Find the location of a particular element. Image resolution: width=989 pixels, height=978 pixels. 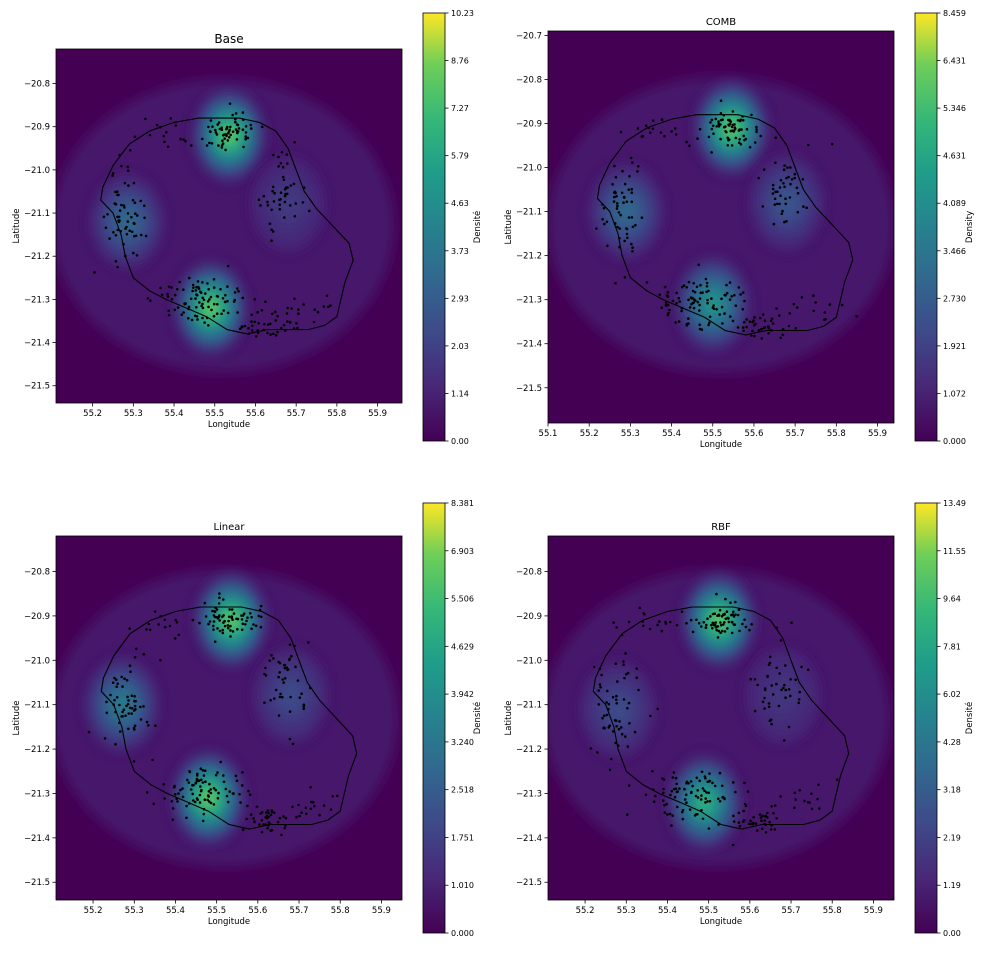

y-tick-label: −21.4 is located at coordinates (529, 839).